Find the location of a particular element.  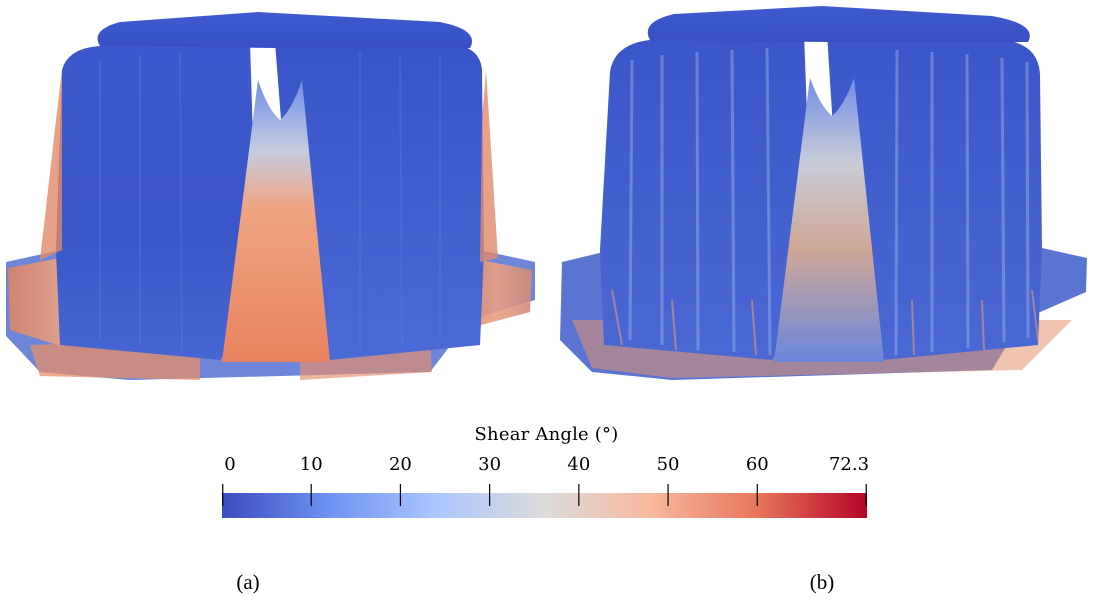

caption-b: (b) is located at coordinates (822, 582).